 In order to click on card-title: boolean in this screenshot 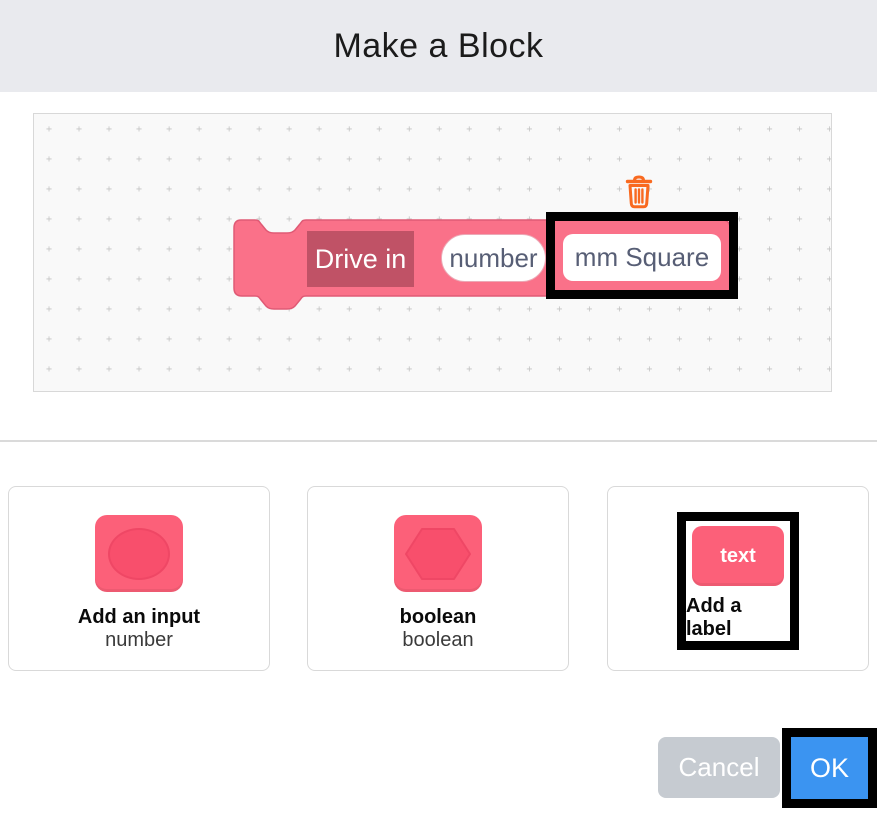, I will do `click(438, 617)`.